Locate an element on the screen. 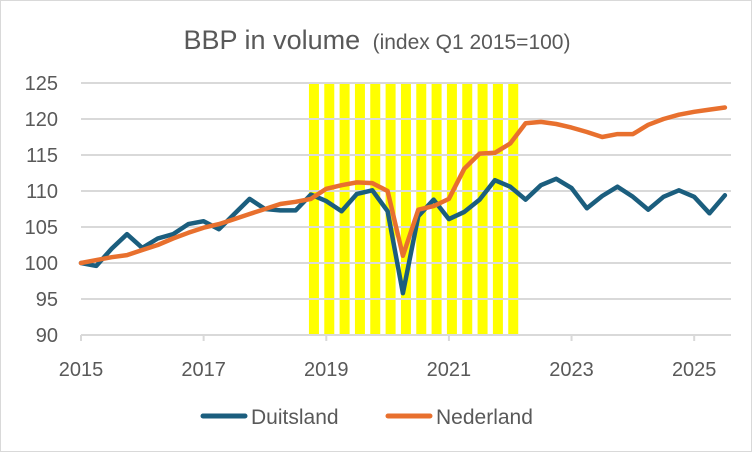 Image resolution: width=752 pixels, height=453 pixels. x-tick-label: 2019 is located at coordinates (326, 370).